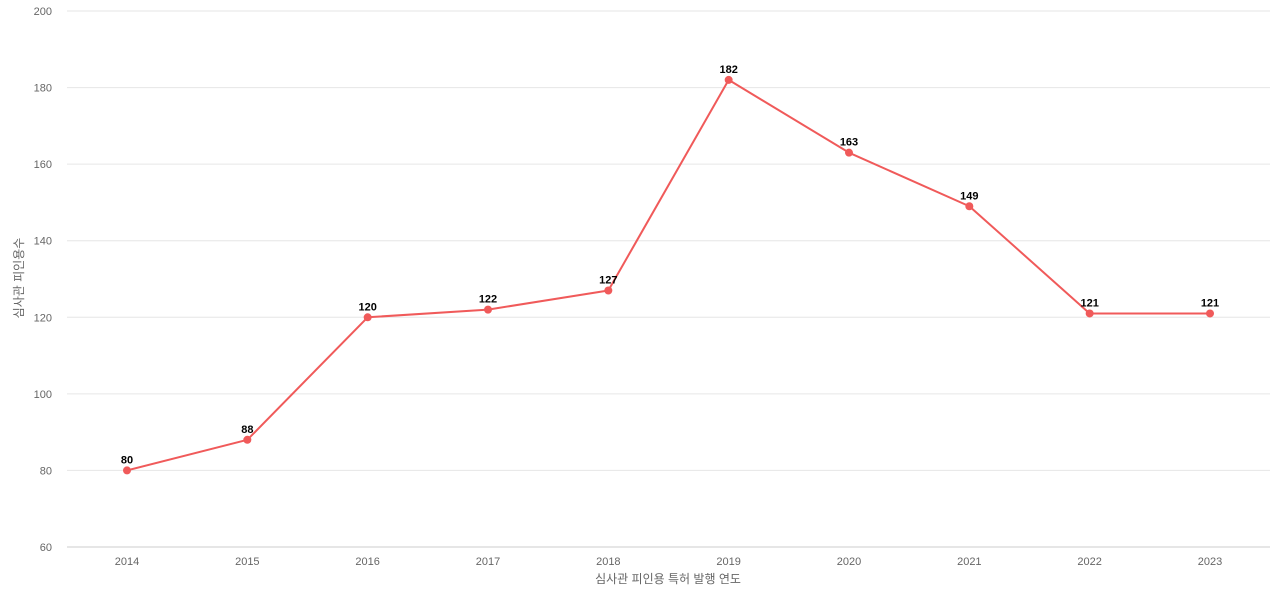  Describe the element at coordinates (43, 280) in the screenshot. I see `y-axis-ticks: 60 80 100 120 140 160 180 200` at that location.